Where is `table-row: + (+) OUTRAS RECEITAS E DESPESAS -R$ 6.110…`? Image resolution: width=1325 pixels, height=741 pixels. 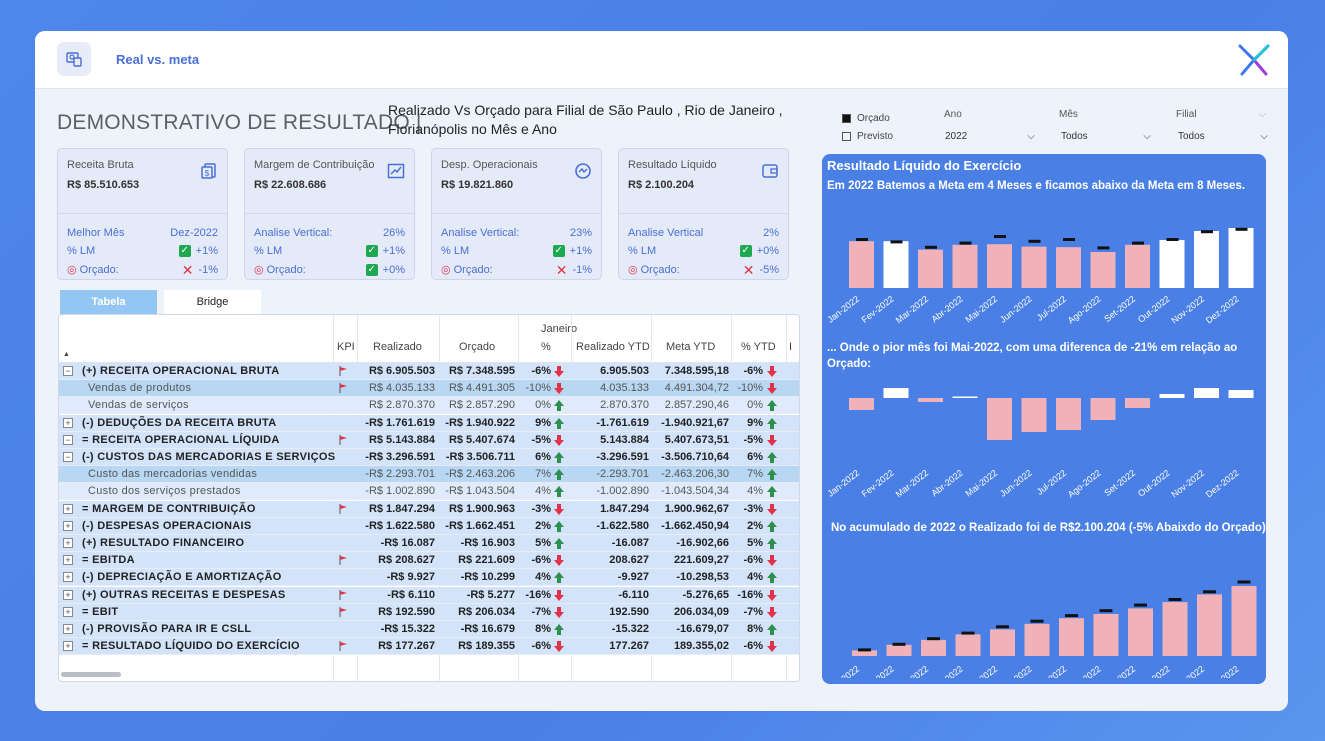
table-row: + (+) OUTRAS RECEITAS E DESPESAS -R$ 6.110… is located at coordinates (429, 595).